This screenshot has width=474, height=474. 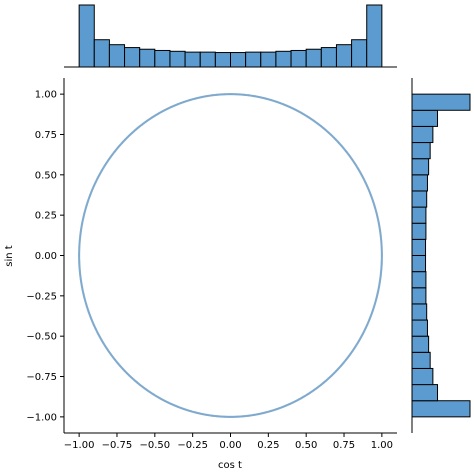 What do you see at coordinates (46, 175) in the screenshot?
I see `y-tick-label: 0.50` at bounding box center [46, 175].